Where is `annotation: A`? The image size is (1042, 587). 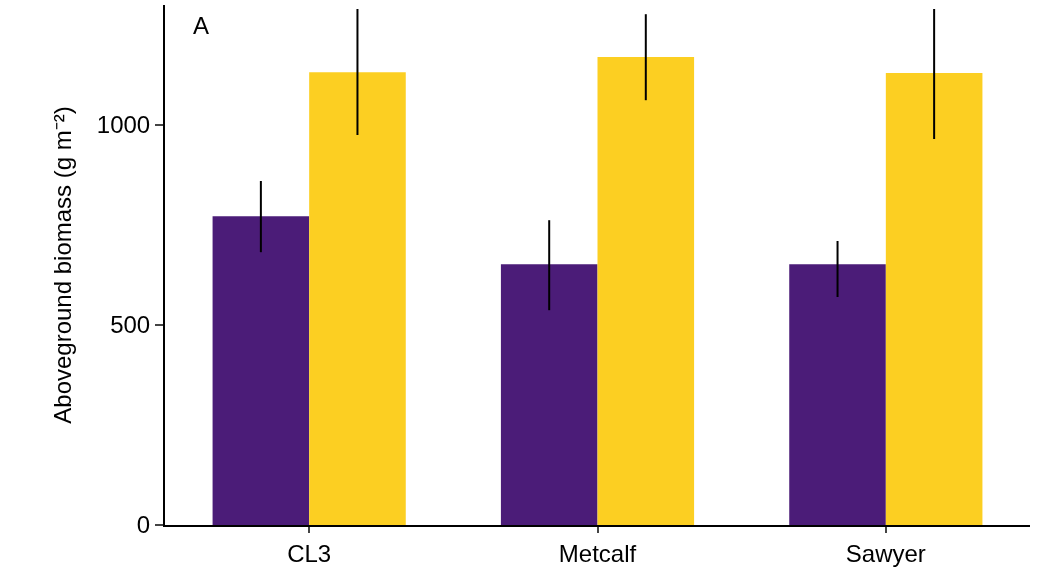 annotation: A is located at coordinates (201, 25).